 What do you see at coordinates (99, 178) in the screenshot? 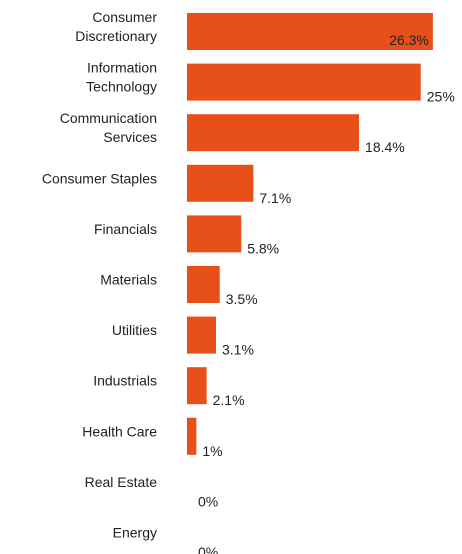
I see `category-label: Consumer Staples` at bounding box center [99, 178].